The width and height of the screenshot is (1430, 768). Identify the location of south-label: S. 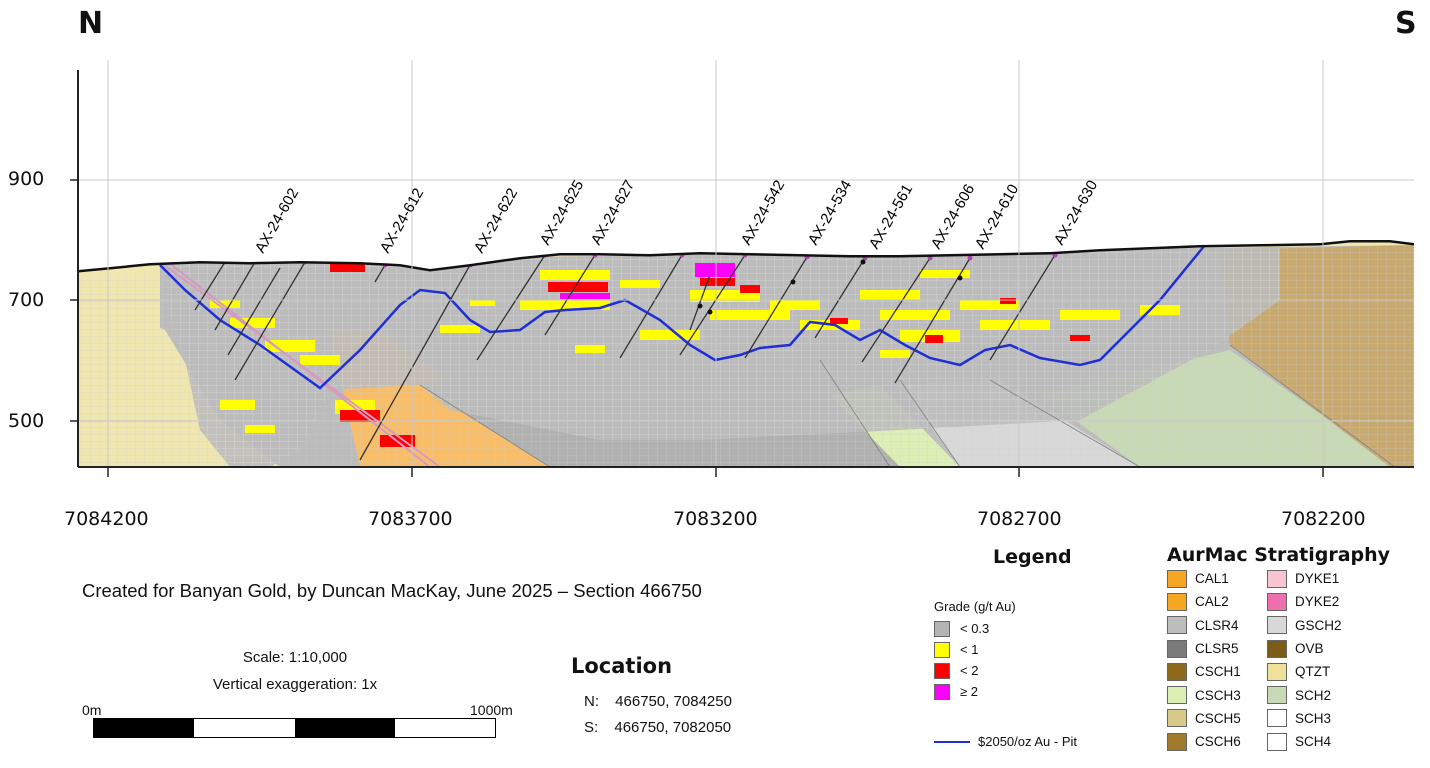
(1406, 23).